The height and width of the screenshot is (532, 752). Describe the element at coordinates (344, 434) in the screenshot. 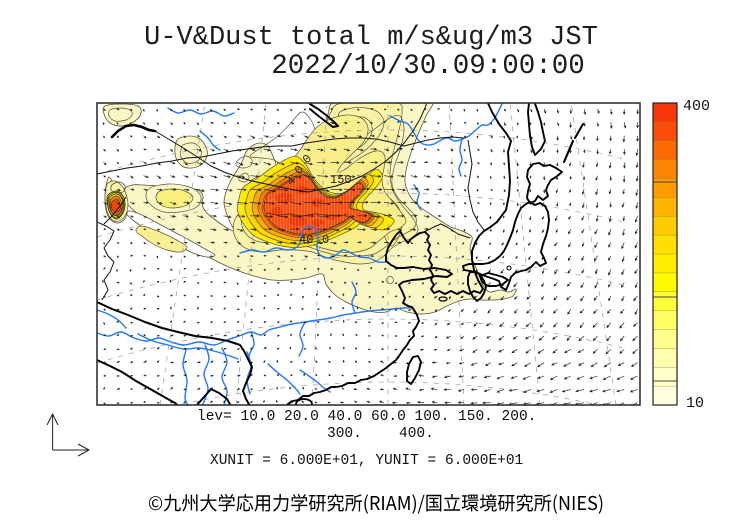

I see `svg-text: 300.` at that location.